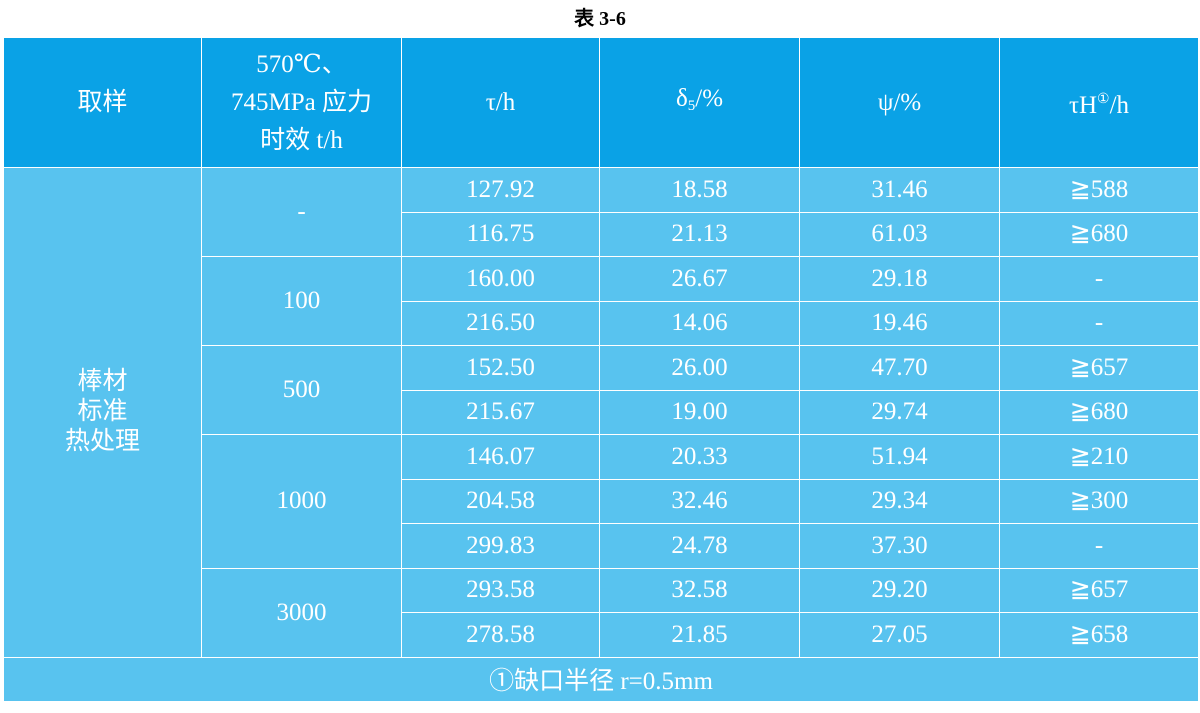 The height and width of the screenshot is (713, 1200). I want to click on value-cell: 21.13, so click(699, 234).